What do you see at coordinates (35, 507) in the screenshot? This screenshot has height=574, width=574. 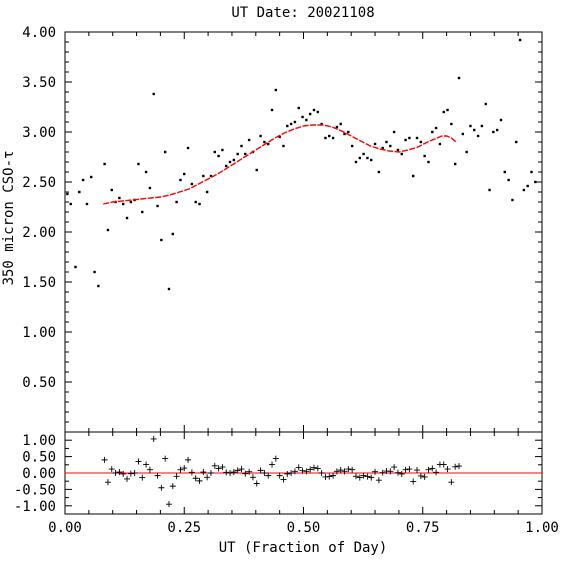 I see `residual-y-tick-label: -1.00` at bounding box center [35, 507].